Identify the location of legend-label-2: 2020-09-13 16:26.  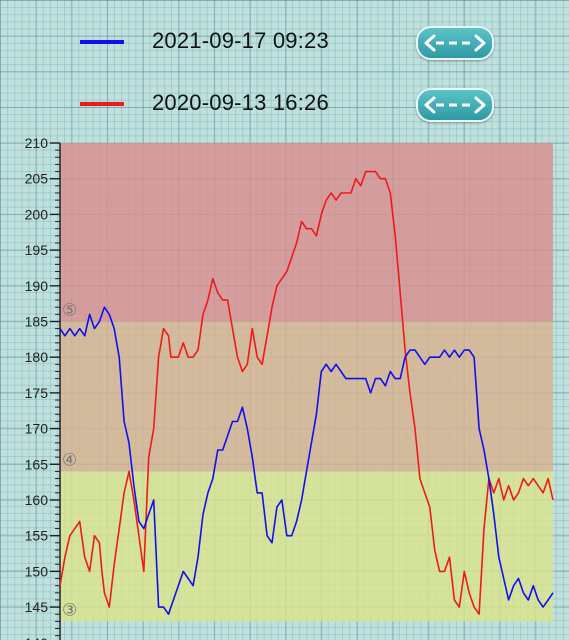
(240, 102).